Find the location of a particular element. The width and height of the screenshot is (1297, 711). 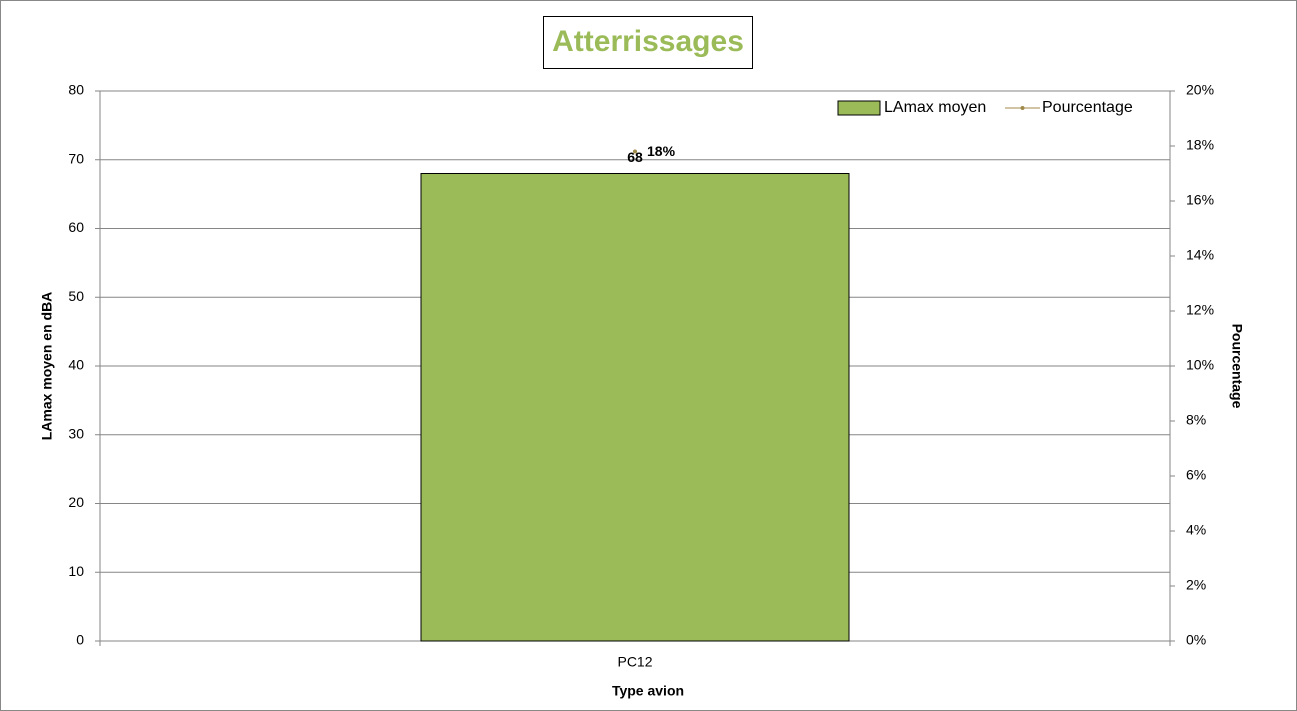

y-tick-label: 80 is located at coordinates (76, 90).